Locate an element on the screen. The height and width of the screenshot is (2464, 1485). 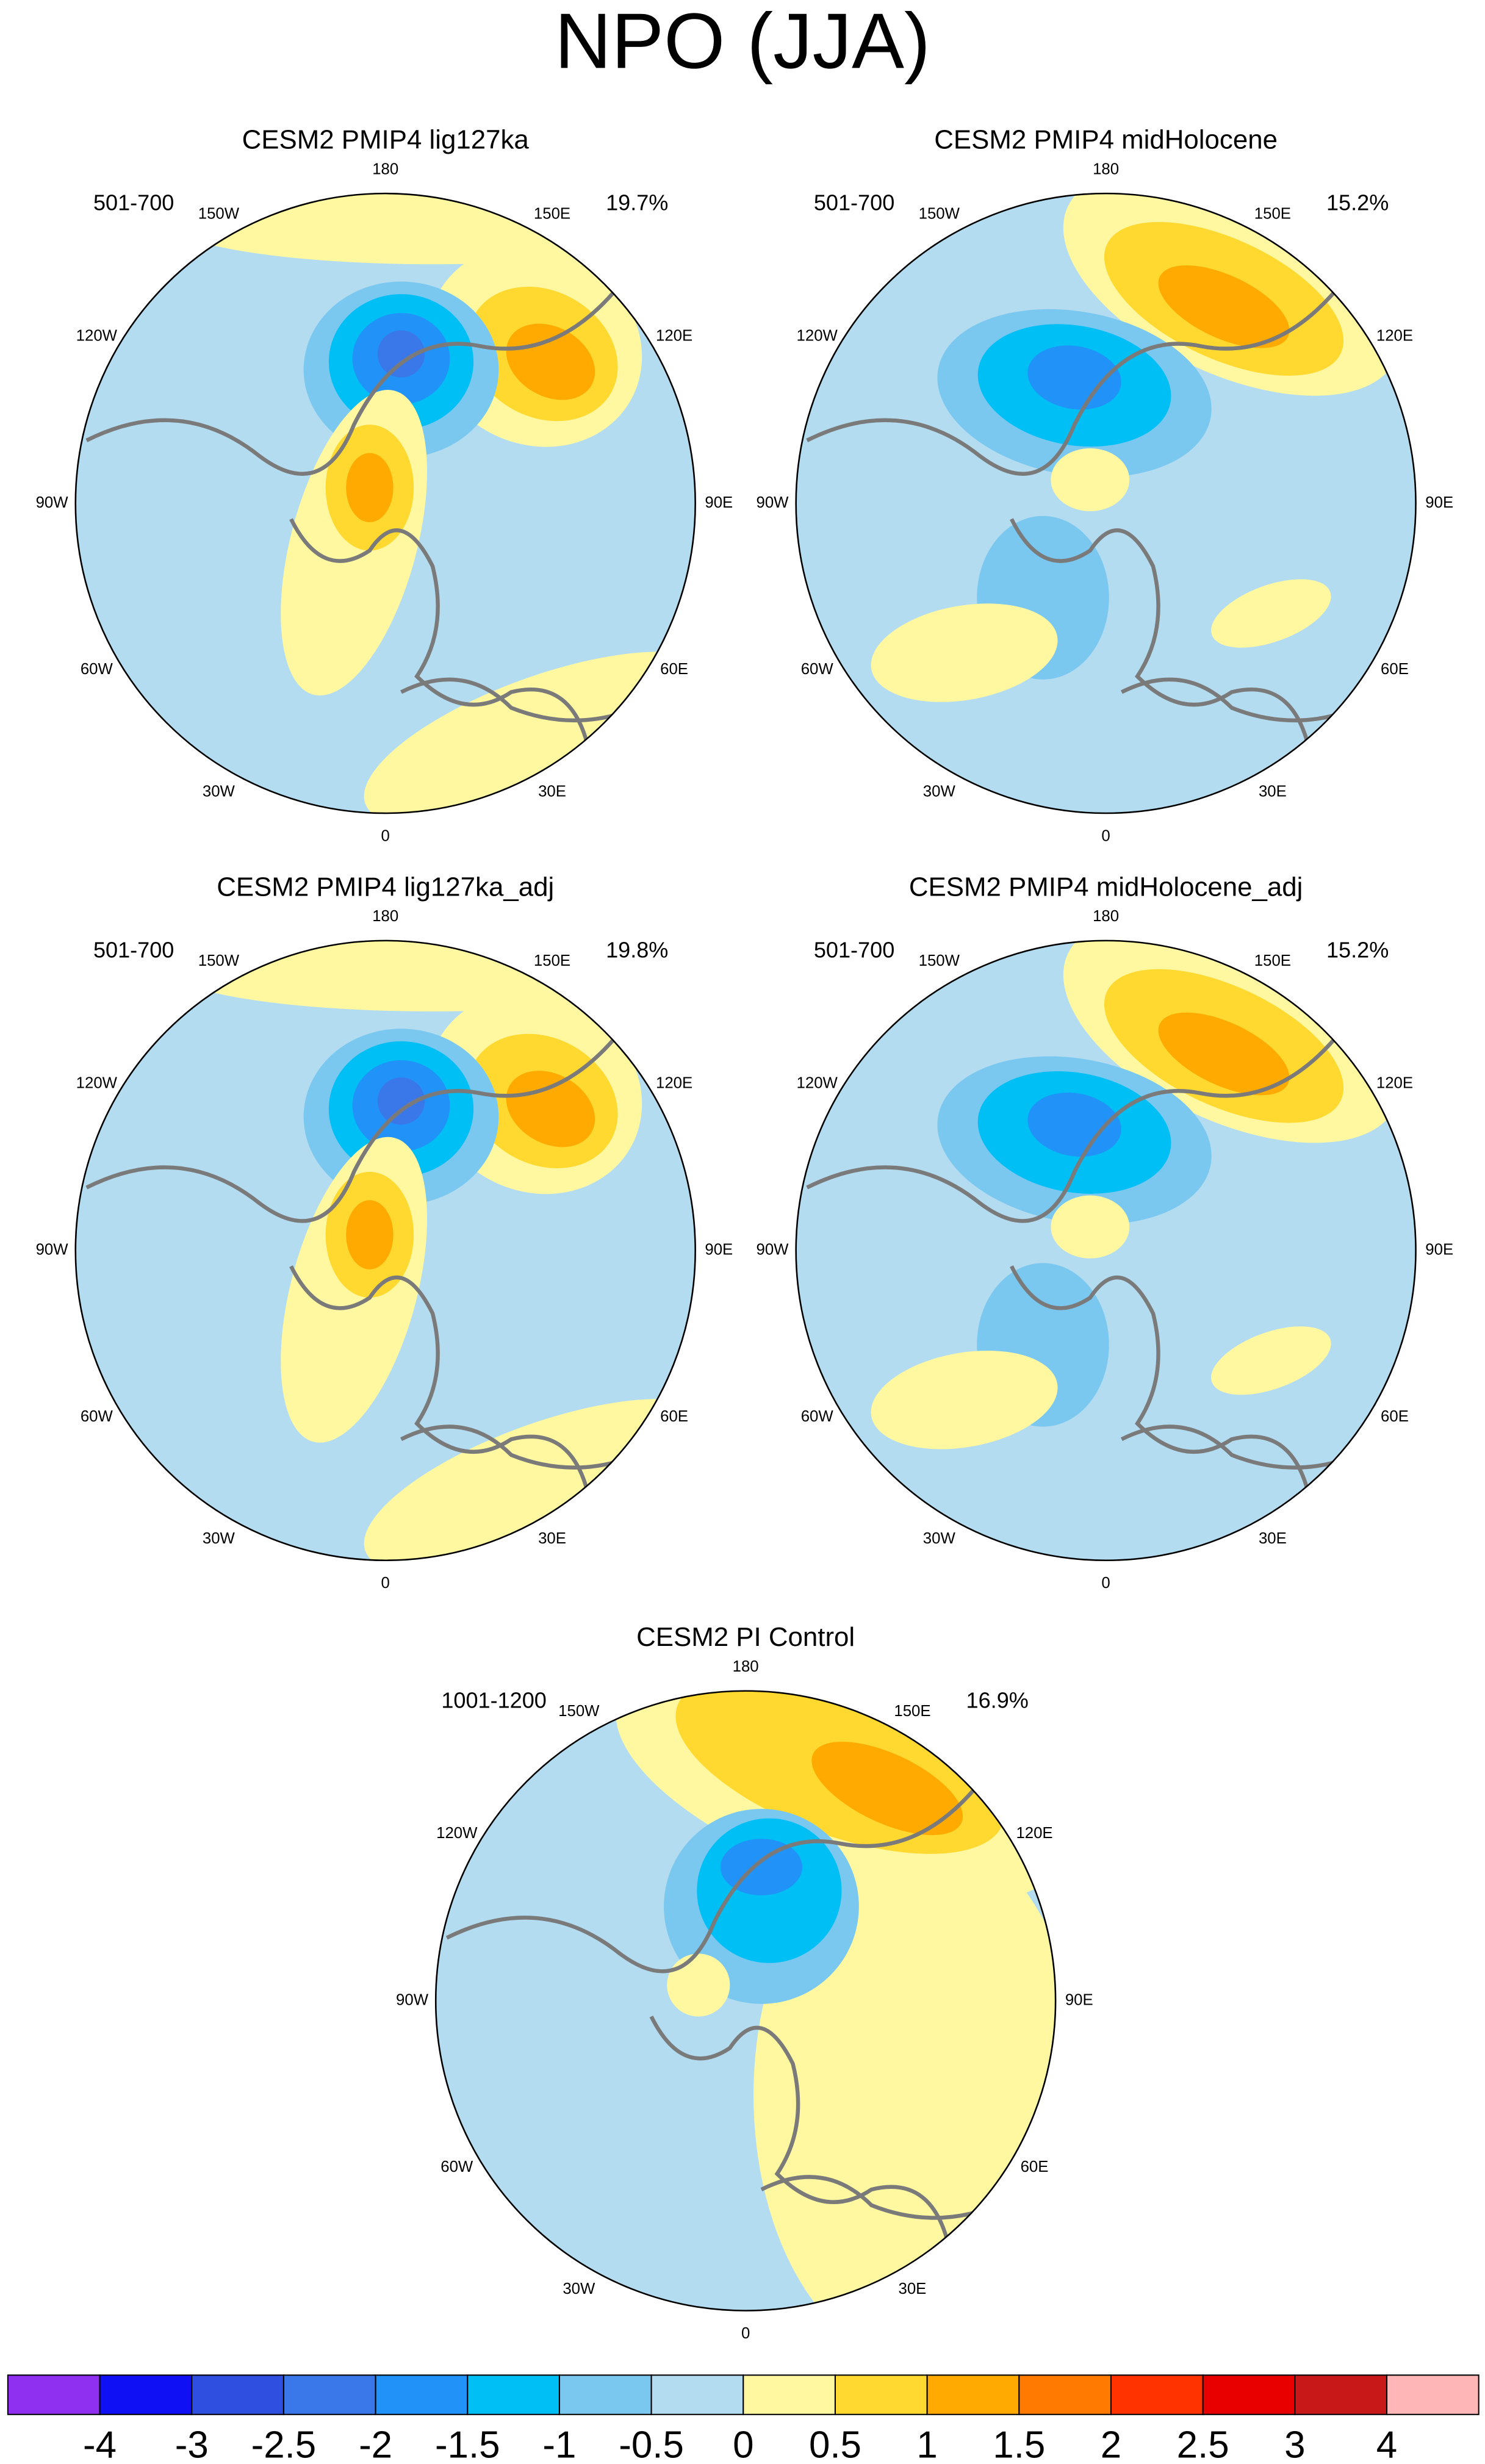
colorbar-label: 1 is located at coordinates (927, 2444).